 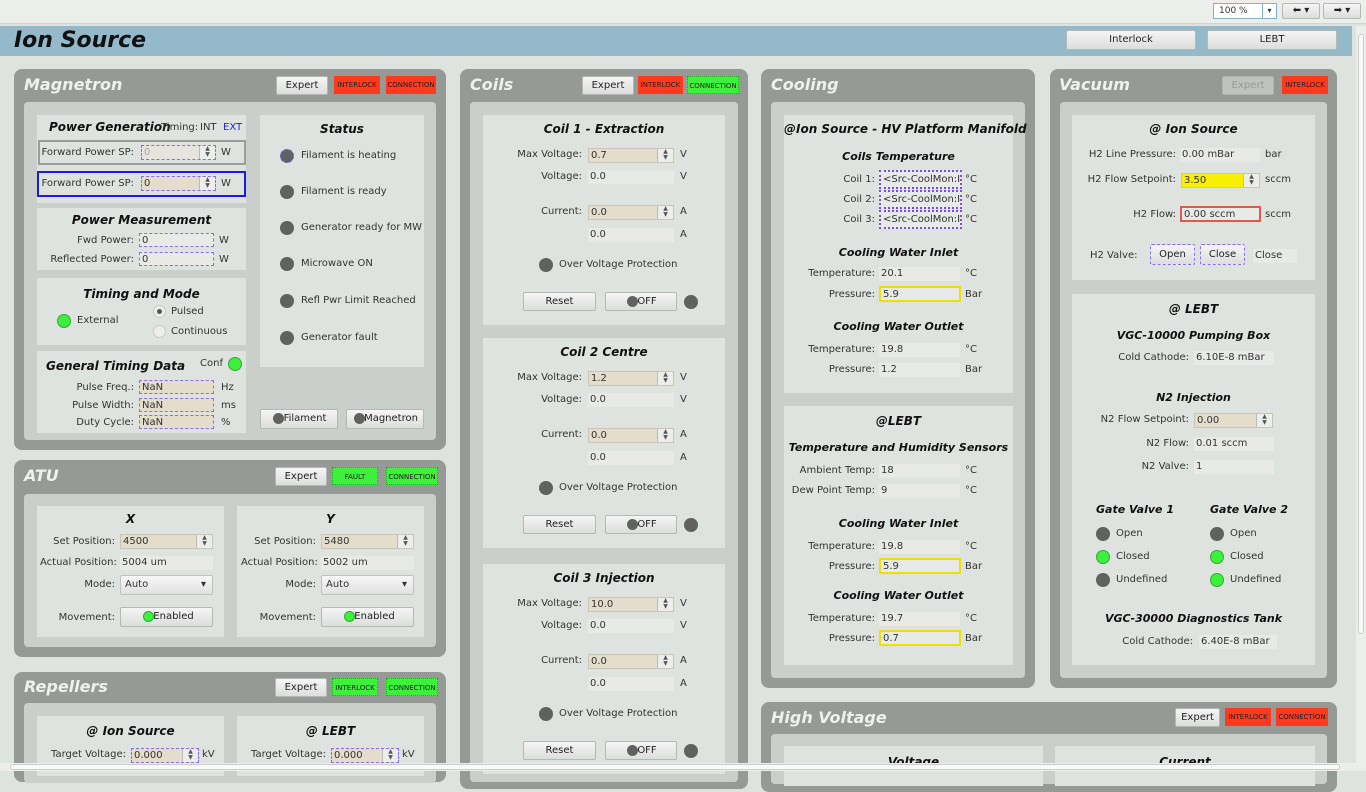 I want to click on interlock-nav-button: Interlock, so click(x=1131, y=40).